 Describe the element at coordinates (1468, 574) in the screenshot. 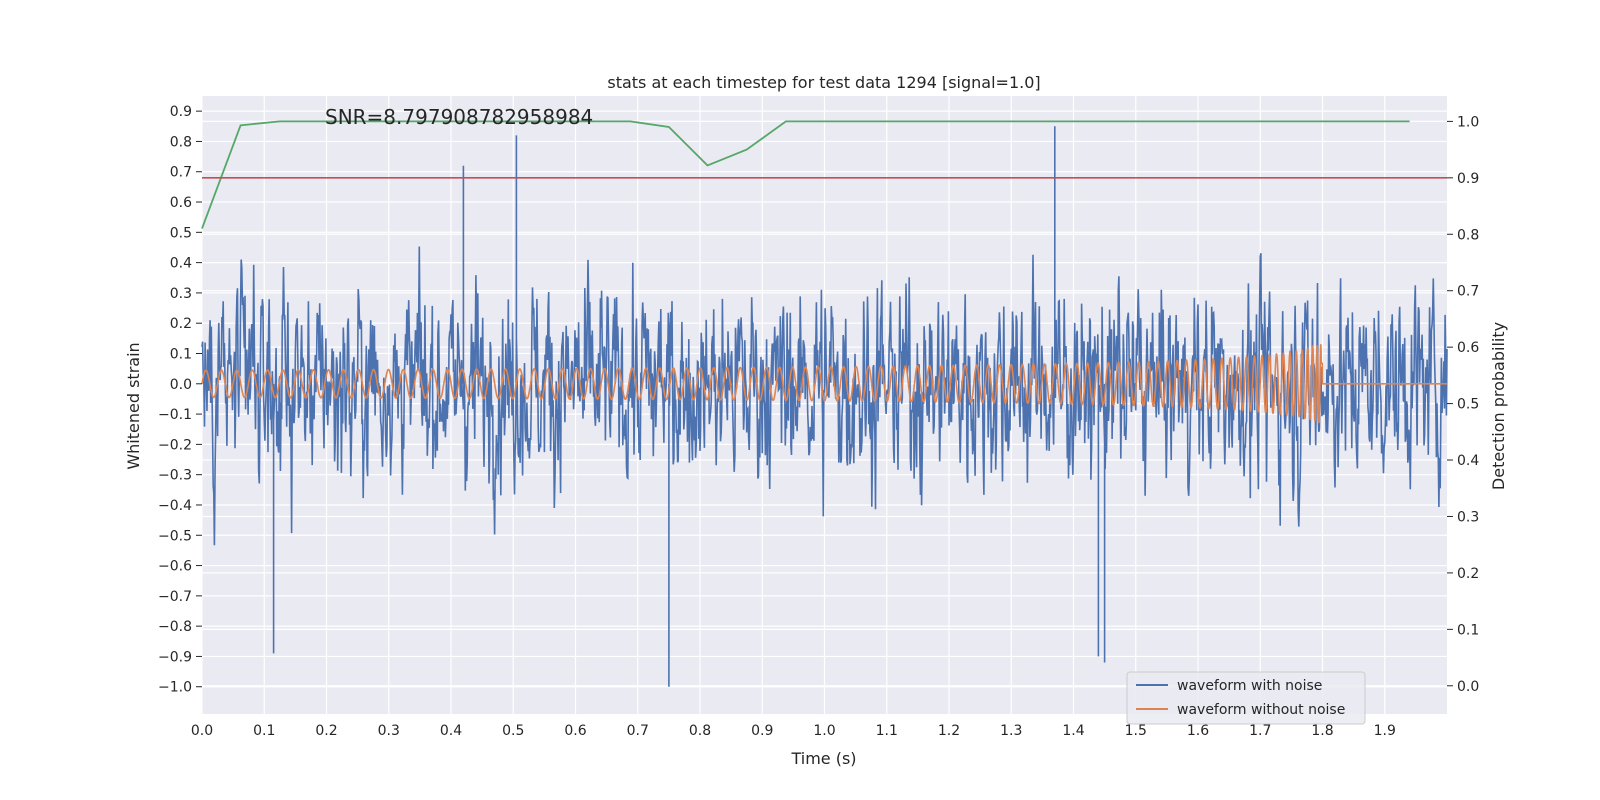

I see `y2-tick-label: 0.2` at that location.